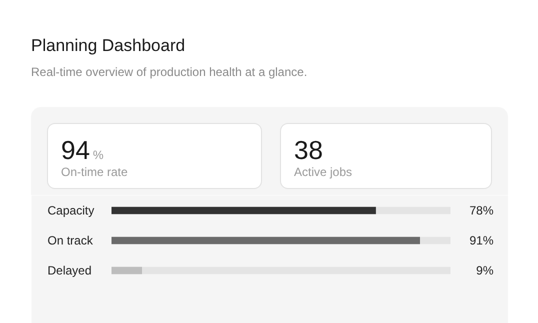  I want to click on y-tick-label: Delayed, so click(70, 271).